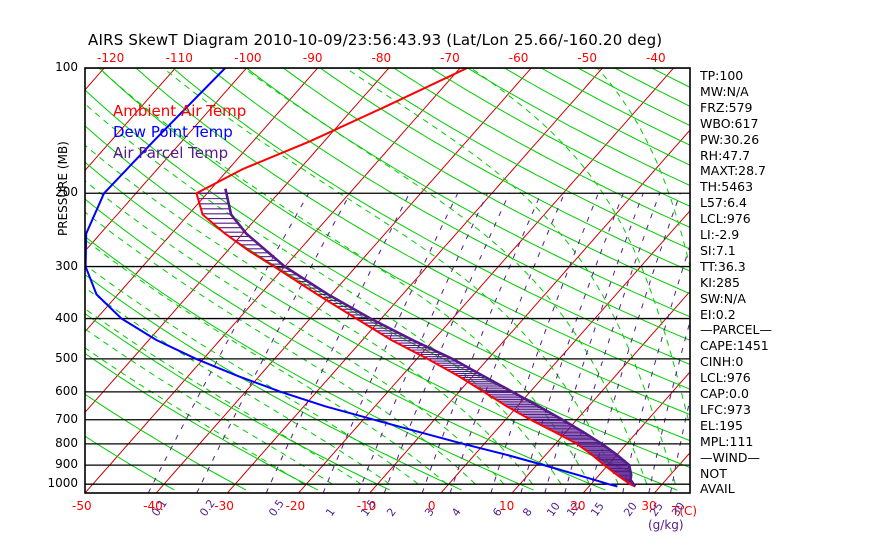  I want to click on bottom-temp-tick: -50, so click(82, 506).